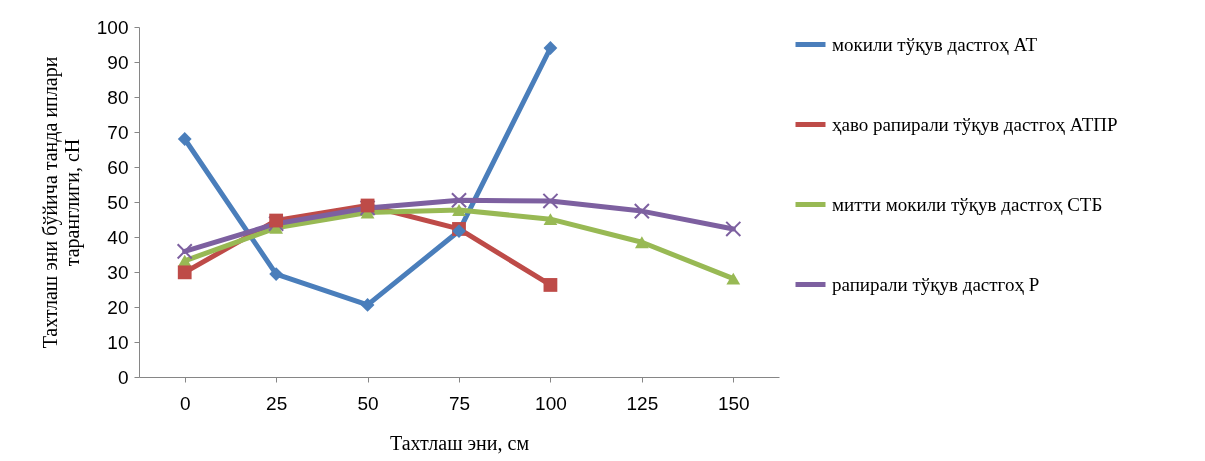 This screenshot has width=1205, height=461. What do you see at coordinates (975, 124) in the screenshot?
I see `legend-label: ҳаво рапирали тўқув дастгоҳ АТПР` at bounding box center [975, 124].